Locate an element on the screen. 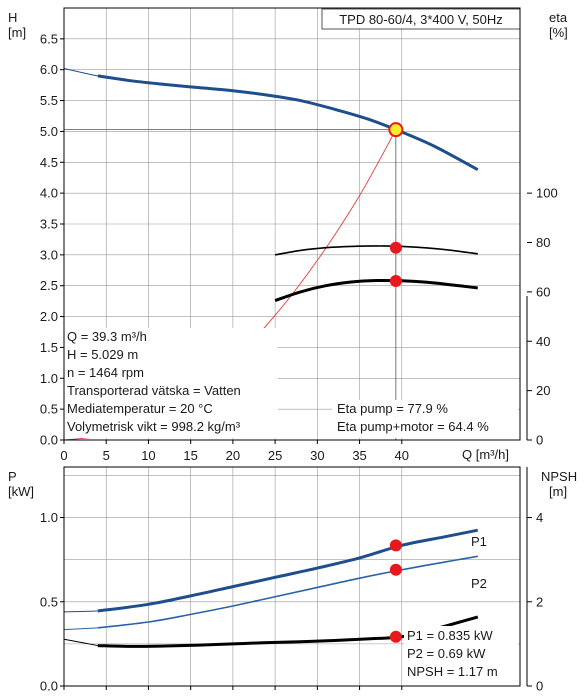  info-line-npsh: NPSH = 1.17 m is located at coordinates (452, 671).